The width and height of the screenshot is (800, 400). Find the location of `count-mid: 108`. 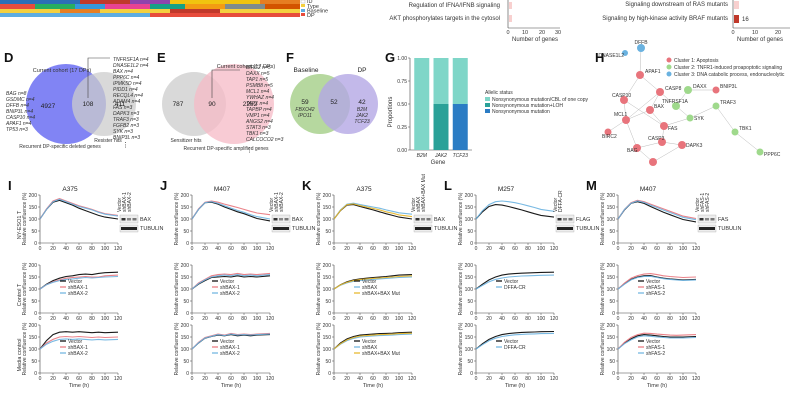

count-mid: 108 is located at coordinates (88, 104).